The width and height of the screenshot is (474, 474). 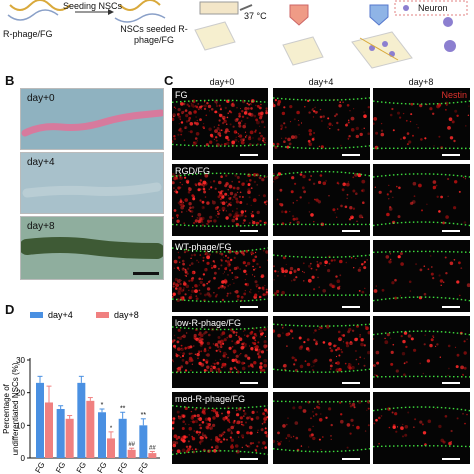 I want to click on plate-day4: day+4, so click(x=92, y=183).